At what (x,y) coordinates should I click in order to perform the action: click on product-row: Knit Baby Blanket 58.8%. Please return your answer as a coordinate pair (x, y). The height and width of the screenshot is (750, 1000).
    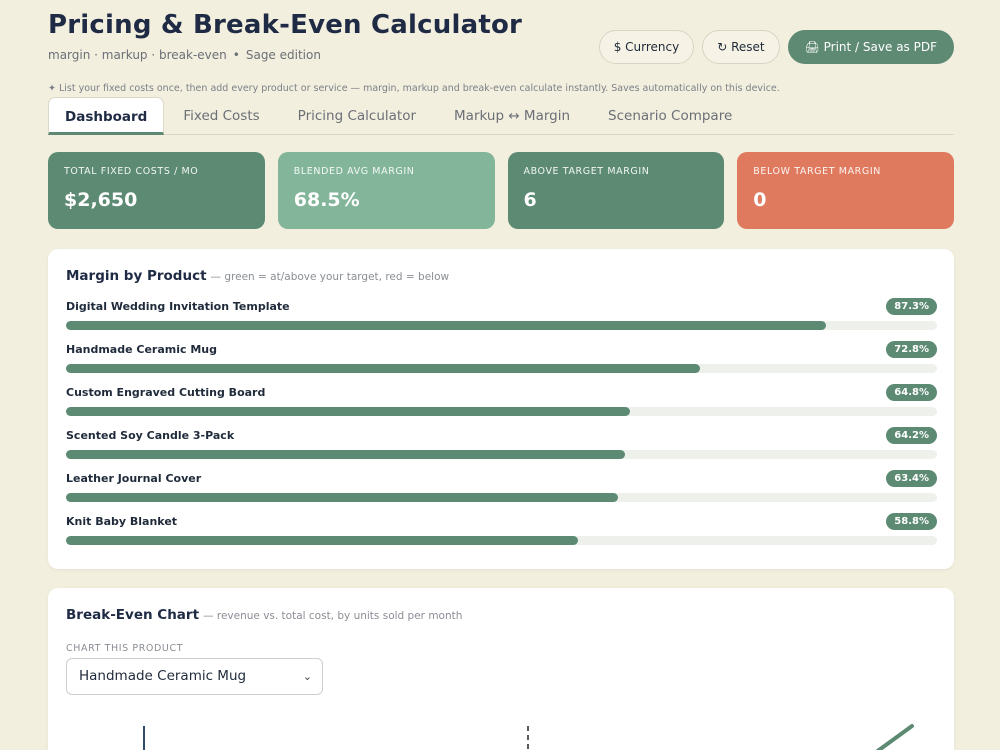
    Looking at the image, I should click on (501, 534).